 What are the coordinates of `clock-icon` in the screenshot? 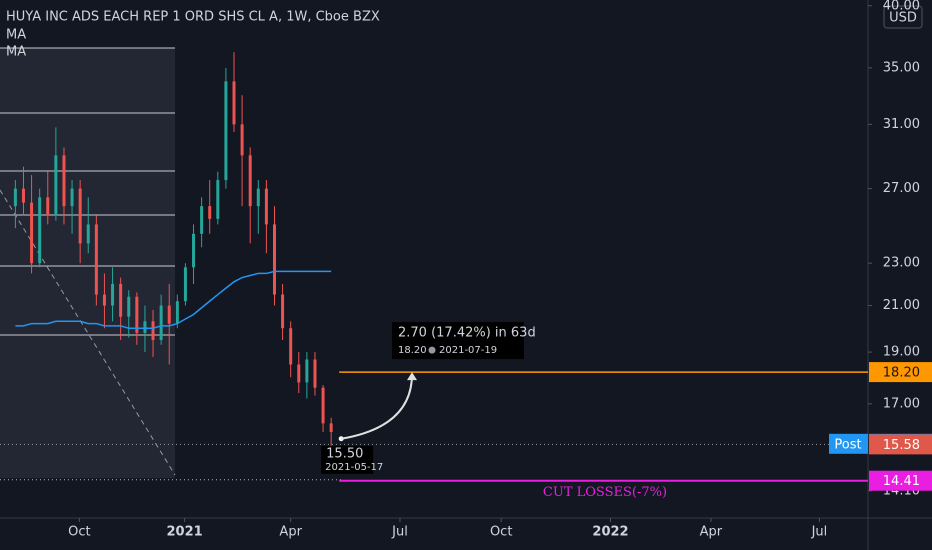 It's located at (432, 350).